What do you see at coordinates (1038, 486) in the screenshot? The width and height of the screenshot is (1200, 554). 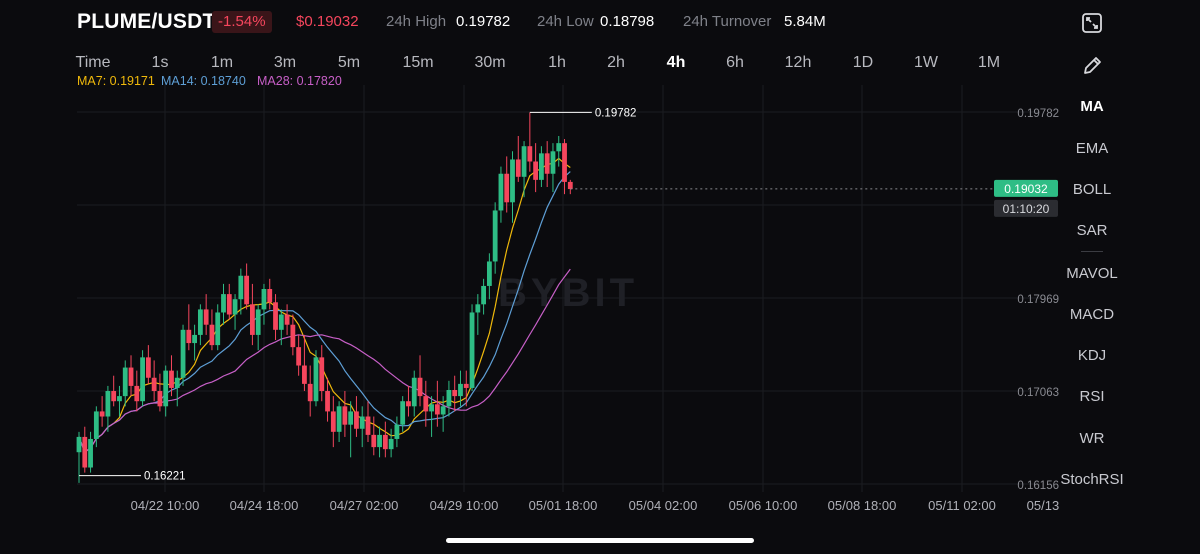 I see `y-tick-label: 0.16156` at bounding box center [1038, 486].